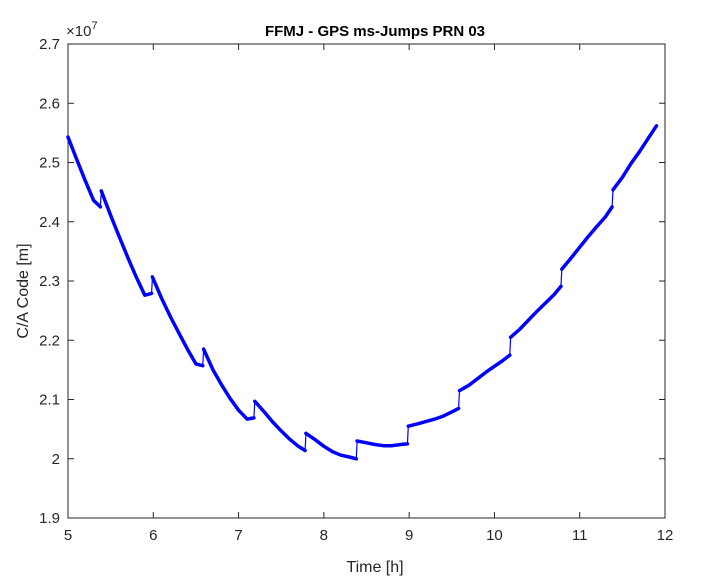  I want to click on x-axis-label: Time [h], so click(374, 567).